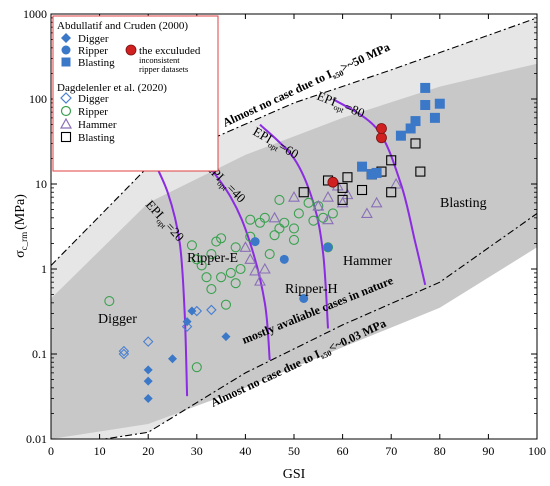 This screenshot has width=550, height=486. I want to click on x-tick-label-100: 100, so click(537, 451).